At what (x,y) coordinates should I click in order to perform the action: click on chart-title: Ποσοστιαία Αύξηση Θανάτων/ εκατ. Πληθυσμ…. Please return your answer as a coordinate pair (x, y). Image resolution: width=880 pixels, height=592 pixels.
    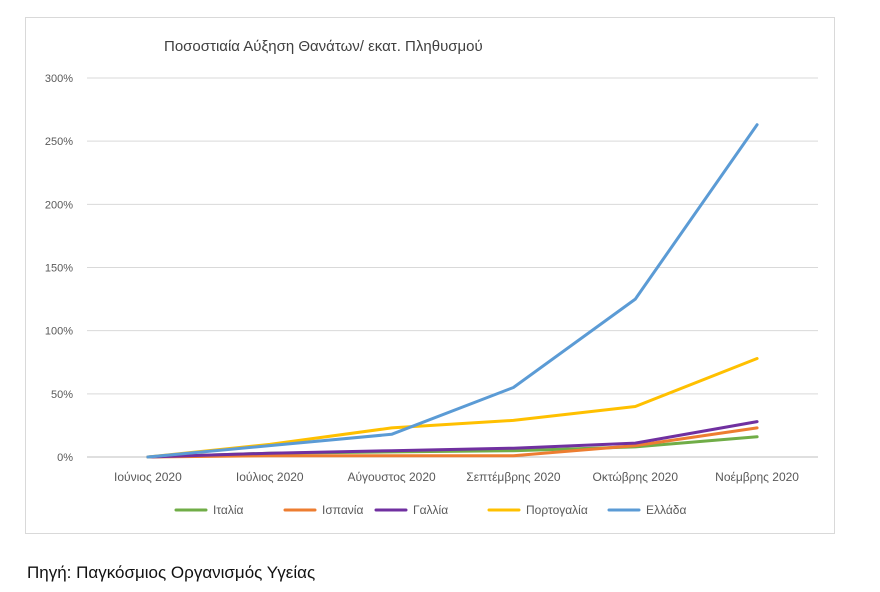
    Looking at the image, I should click on (323, 46).